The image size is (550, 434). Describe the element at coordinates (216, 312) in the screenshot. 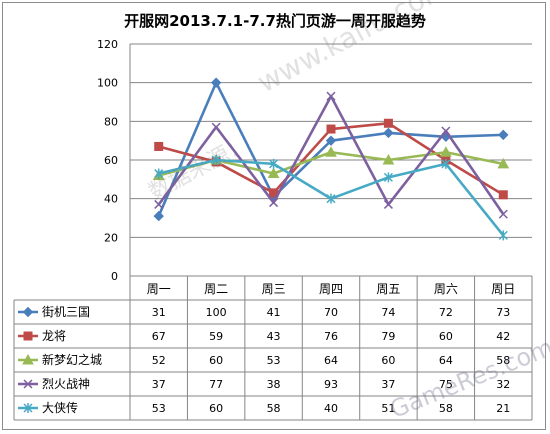

I see `data-label: 100` at that location.